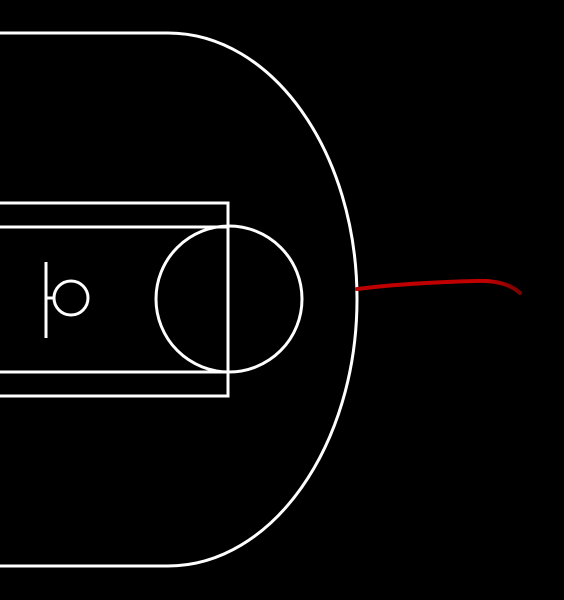 This screenshot has width=564, height=600. Describe the element at coordinates (71, 298) in the screenshot. I see `hoop-icon` at that location.